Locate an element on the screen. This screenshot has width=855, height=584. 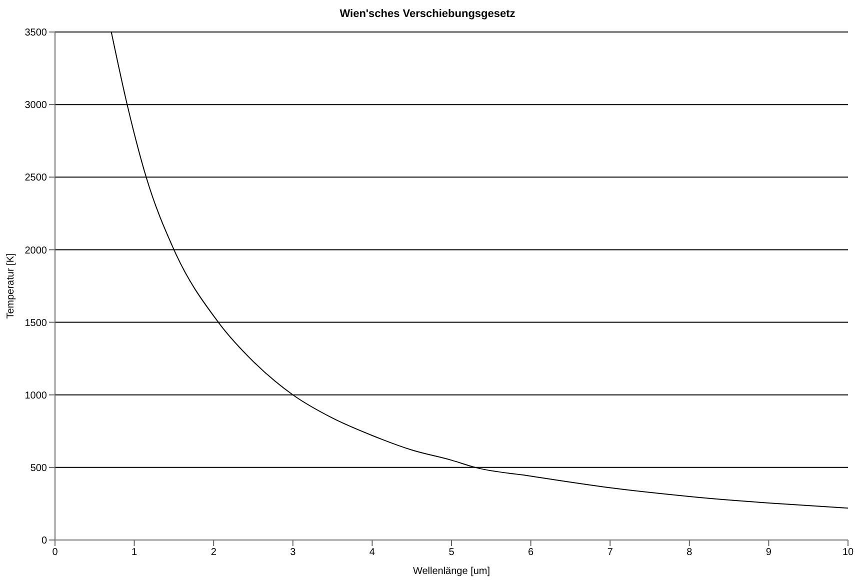
x-tick-label: 2 is located at coordinates (213, 552).